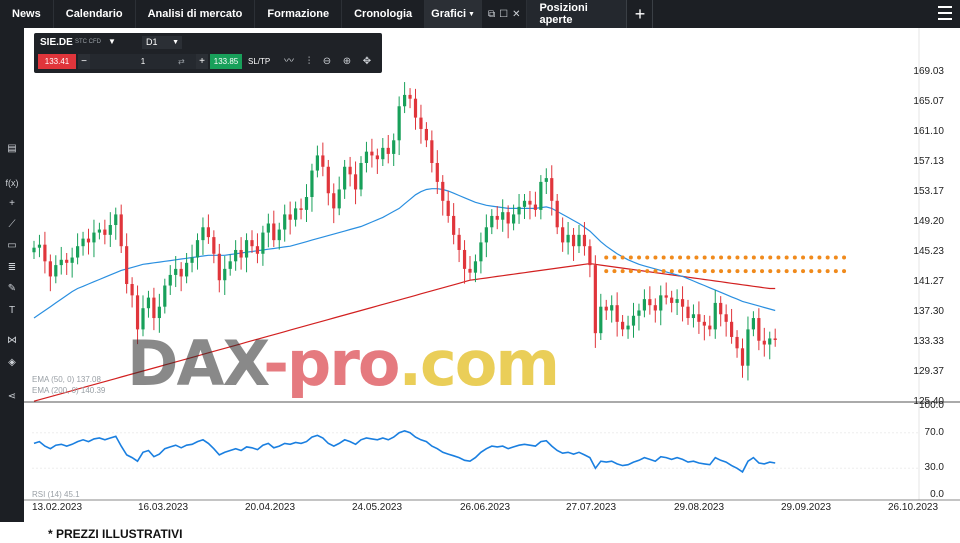 The width and height of the screenshot is (960, 543). I want to click on zoom-out-icon: ⊖, so click(327, 61).